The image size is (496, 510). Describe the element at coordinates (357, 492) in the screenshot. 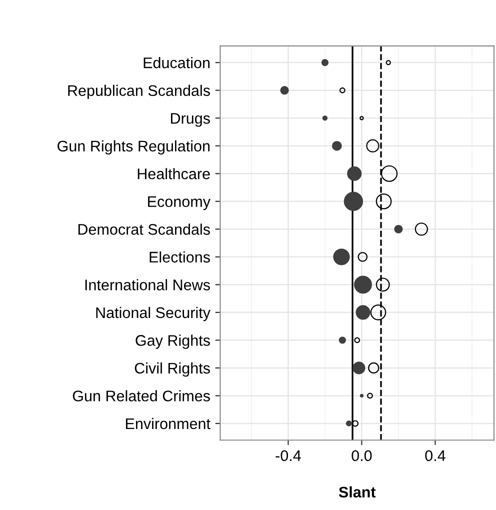

I see `x-axis-title: Slant` at that location.